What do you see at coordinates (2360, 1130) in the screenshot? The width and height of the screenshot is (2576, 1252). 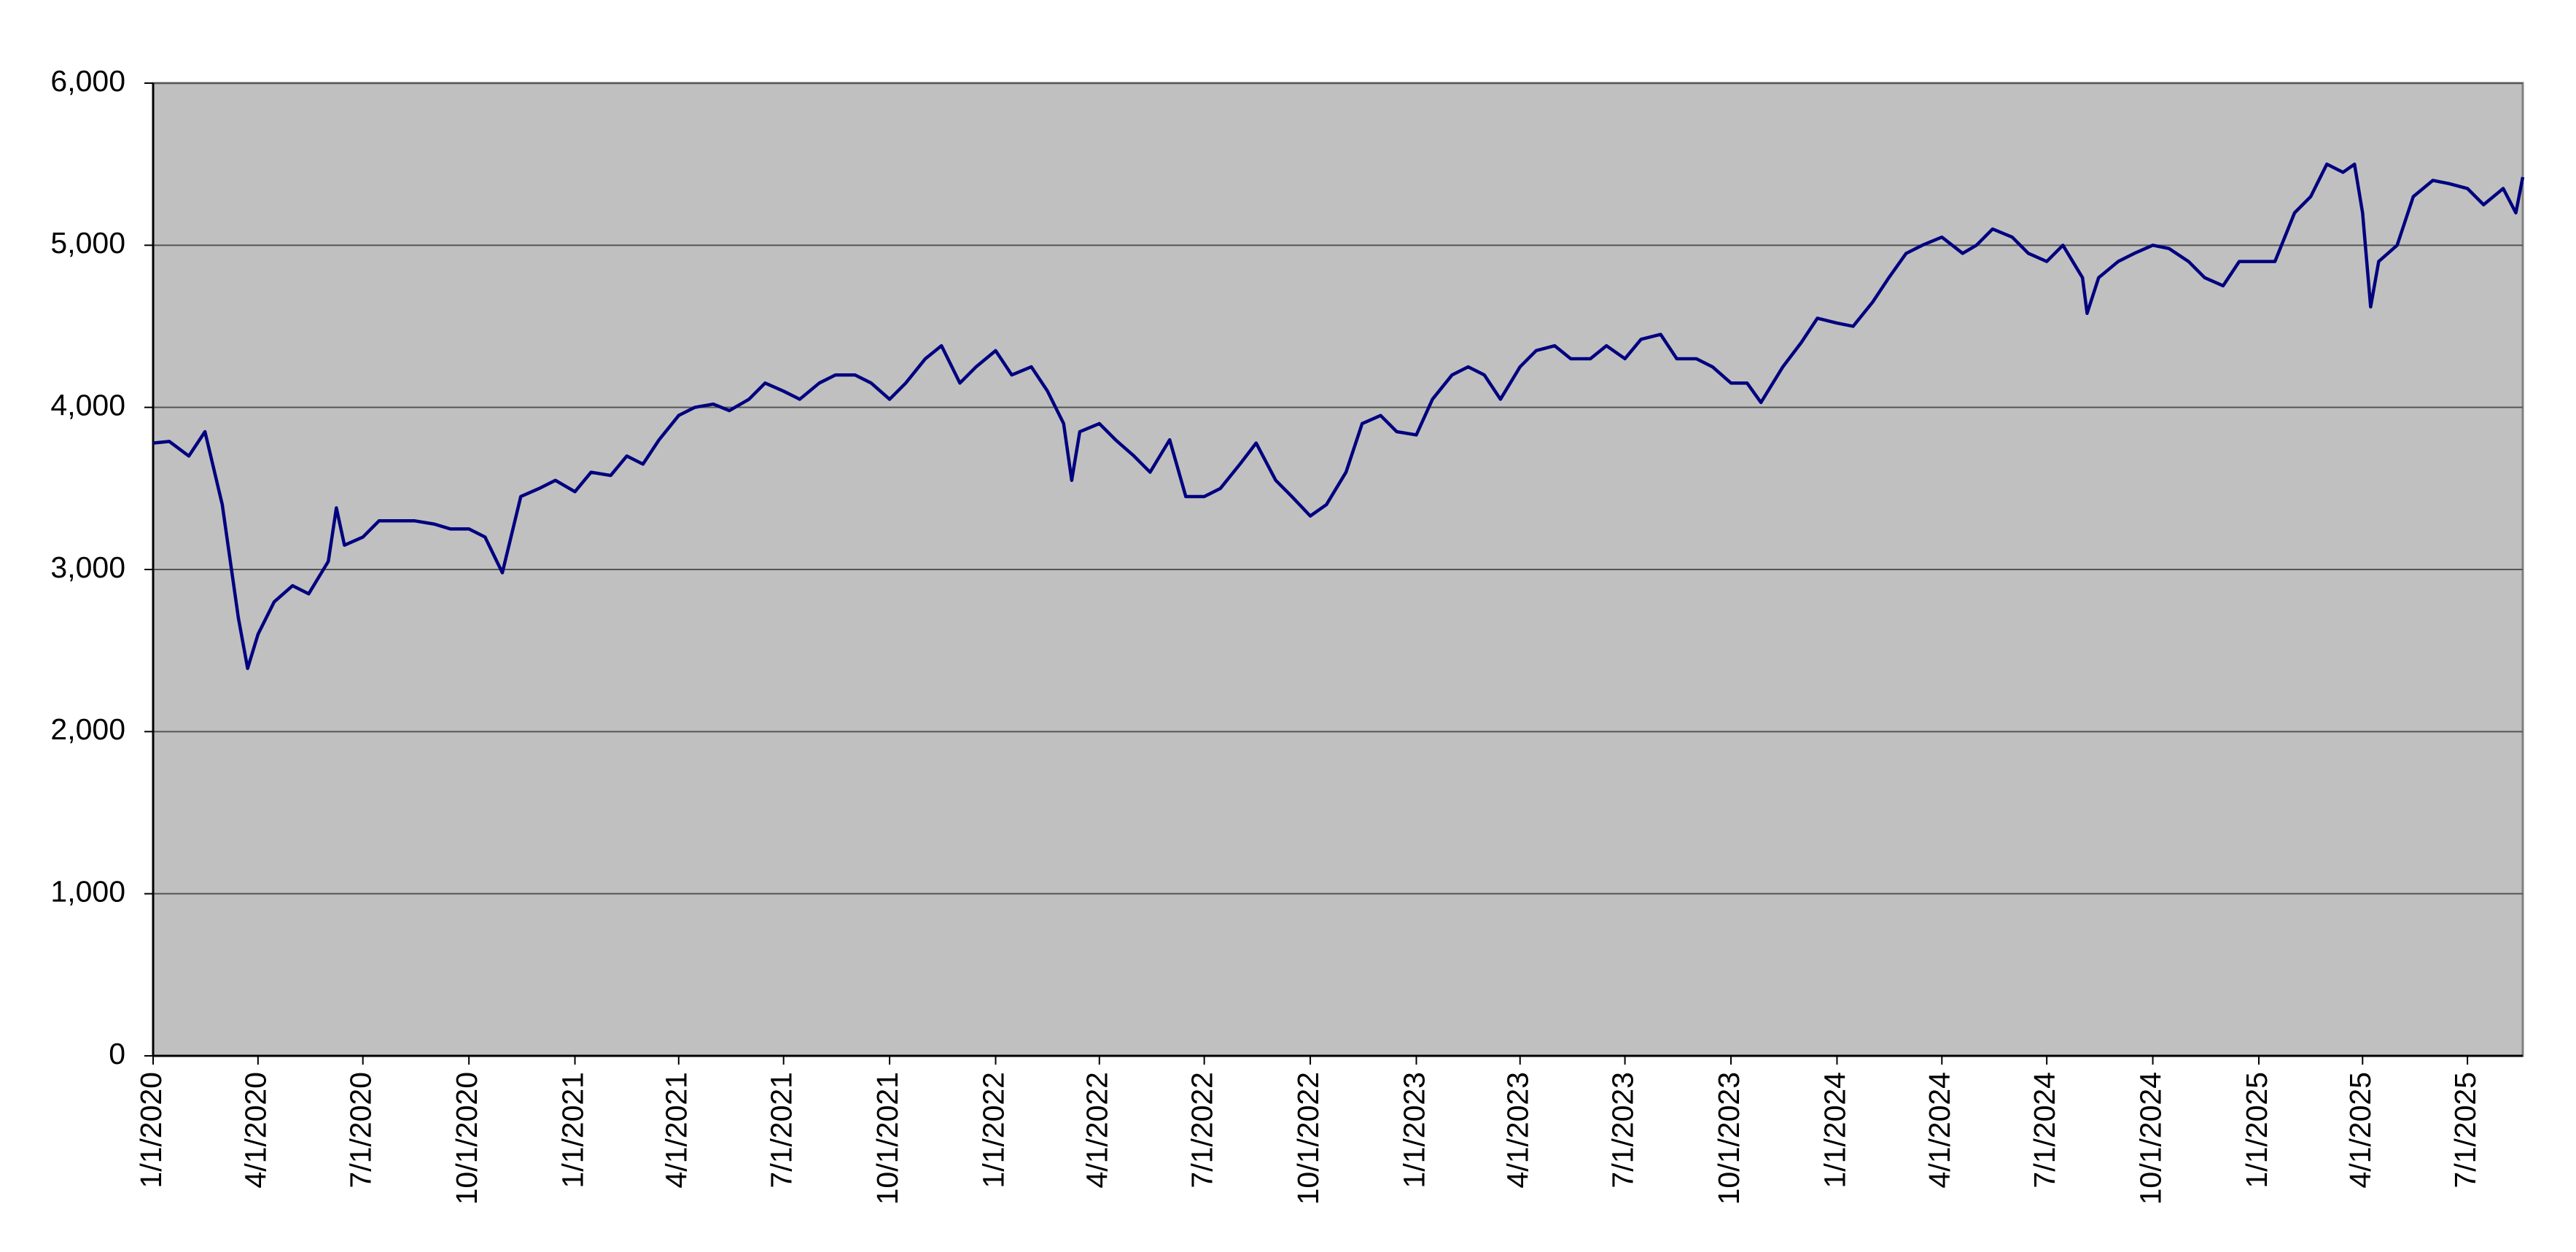 I see `x-tick-label: 4/1/2025` at bounding box center [2360, 1130].